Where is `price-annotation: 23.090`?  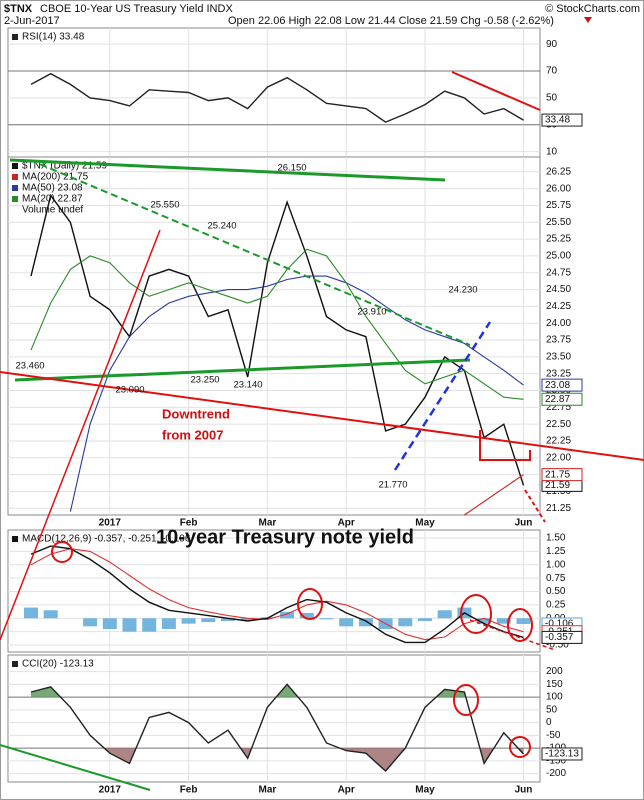
price-annotation: 23.090 is located at coordinates (129, 390).